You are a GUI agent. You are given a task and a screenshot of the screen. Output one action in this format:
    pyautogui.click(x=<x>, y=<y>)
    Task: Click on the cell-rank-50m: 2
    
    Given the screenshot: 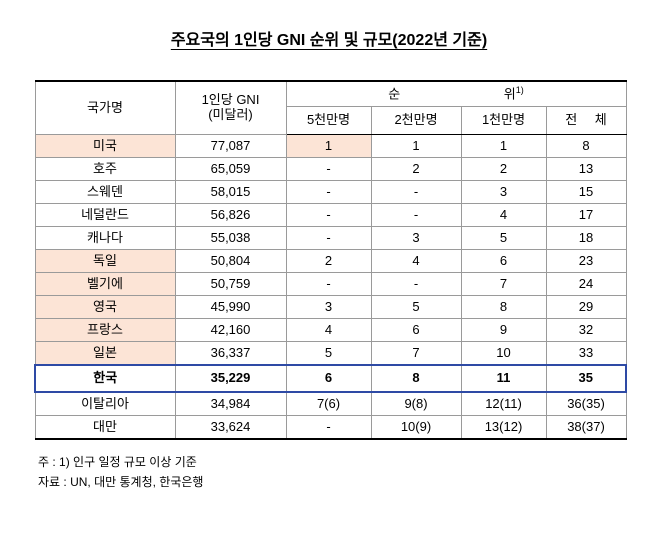 What is the action you would take?
    pyautogui.click(x=328, y=261)
    